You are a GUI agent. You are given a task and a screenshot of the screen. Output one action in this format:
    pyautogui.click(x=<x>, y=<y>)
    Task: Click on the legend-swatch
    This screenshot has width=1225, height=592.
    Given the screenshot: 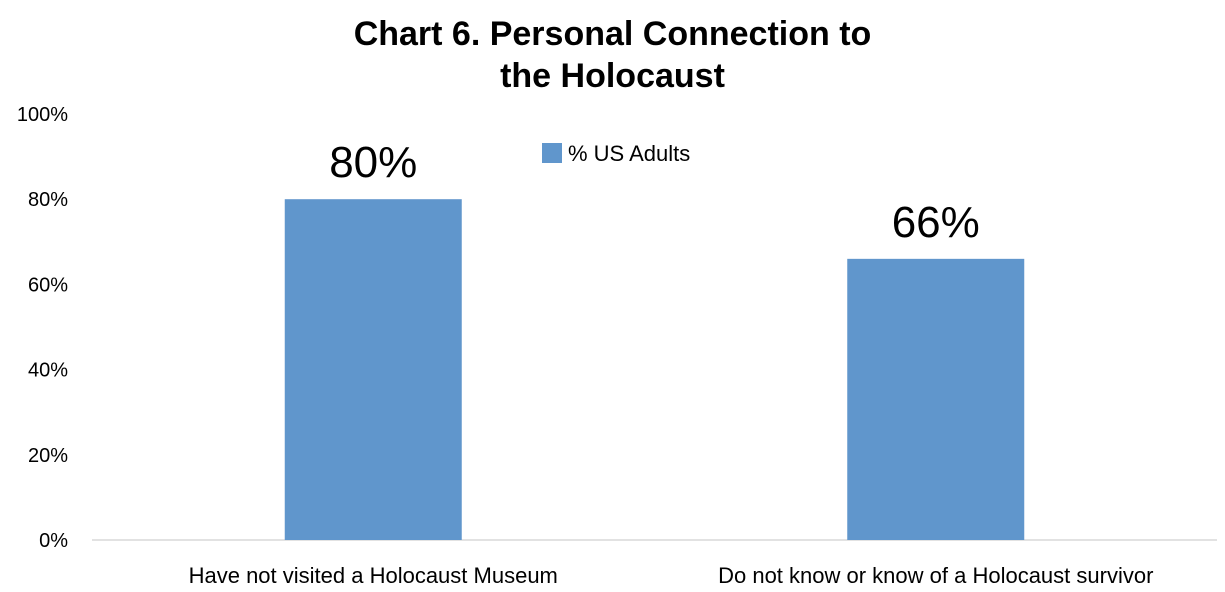 What is the action you would take?
    pyautogui.click(x=552, y=153)
    